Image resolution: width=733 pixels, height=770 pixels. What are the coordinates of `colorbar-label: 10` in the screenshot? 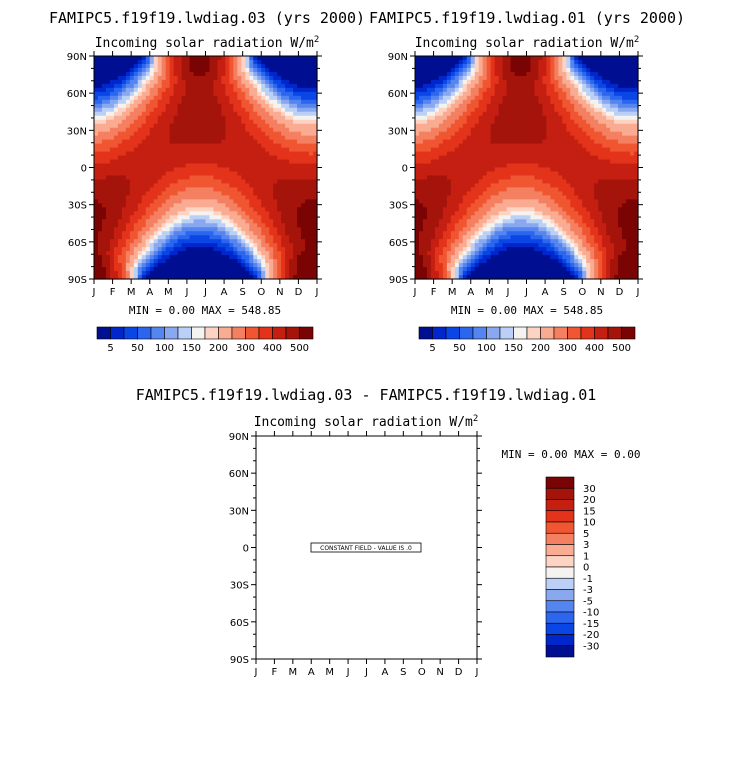 It's located at (589, 523).